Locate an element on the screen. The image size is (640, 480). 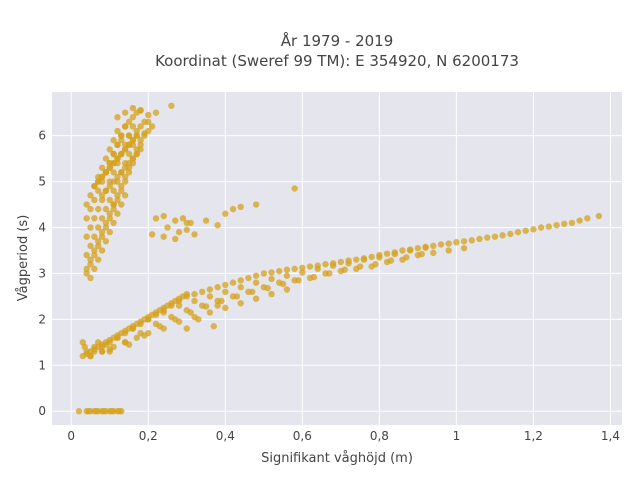
y-tick-labels: 0 1 2 3 4 5 6 is located at coordinates (42, 274).